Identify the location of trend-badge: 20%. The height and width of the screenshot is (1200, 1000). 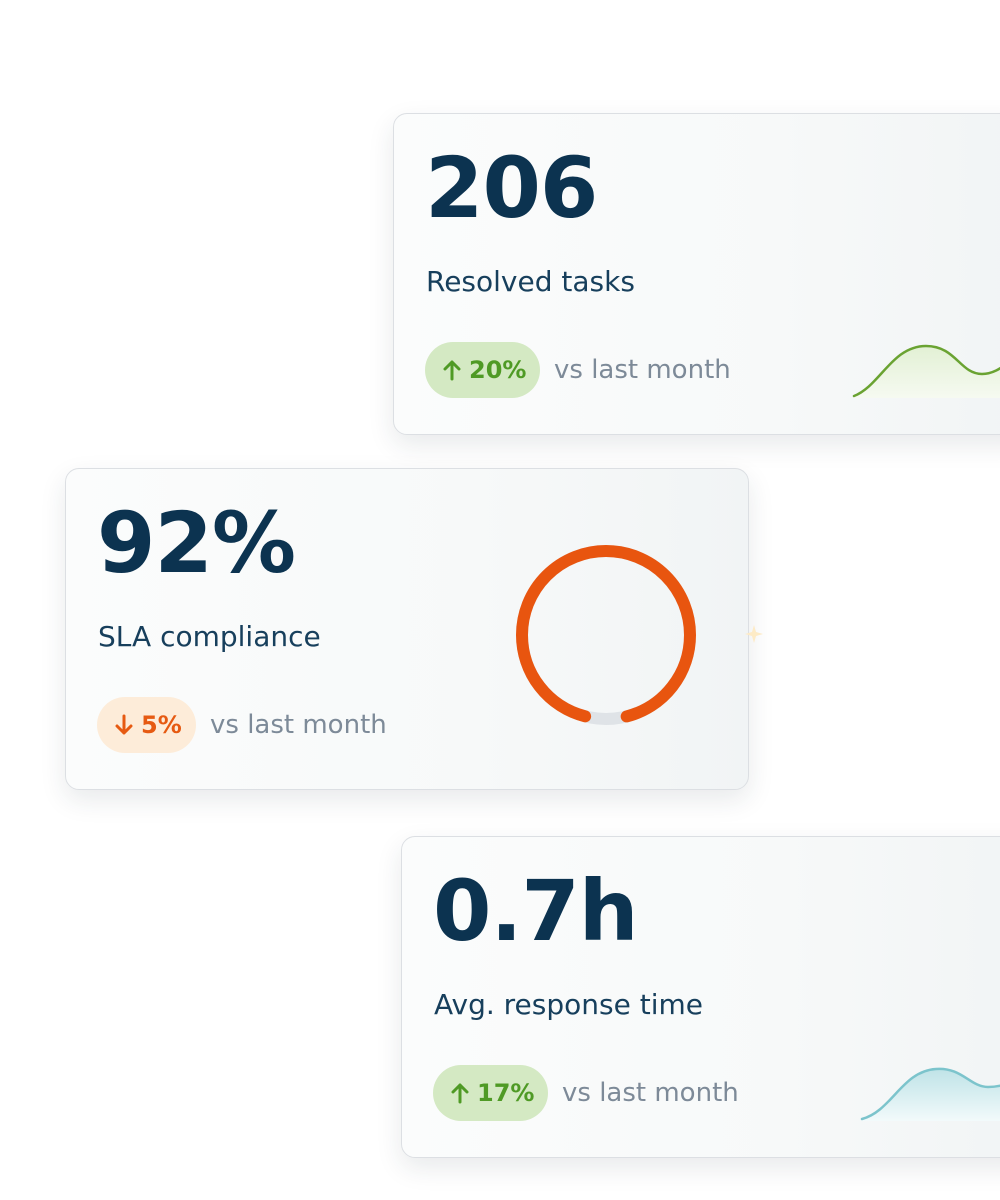
(483, 370).